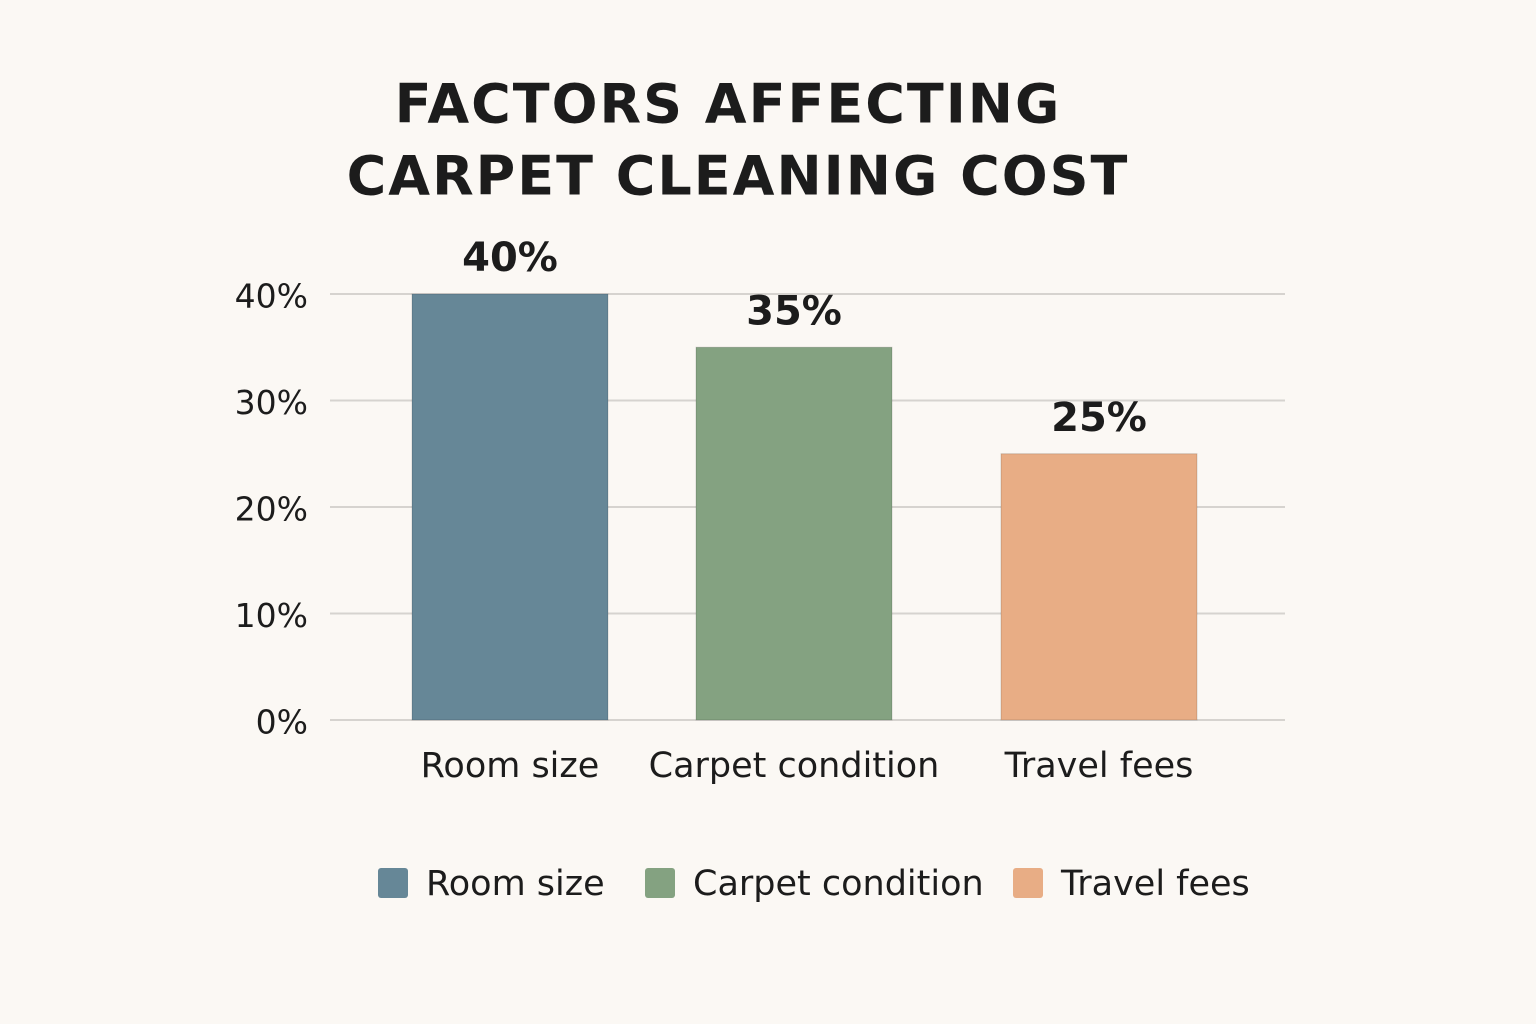  What do you see at coordinates (271, 296) in the screenshot?
I see `y-tick-label: 40%` at bounding box center [271, 296].